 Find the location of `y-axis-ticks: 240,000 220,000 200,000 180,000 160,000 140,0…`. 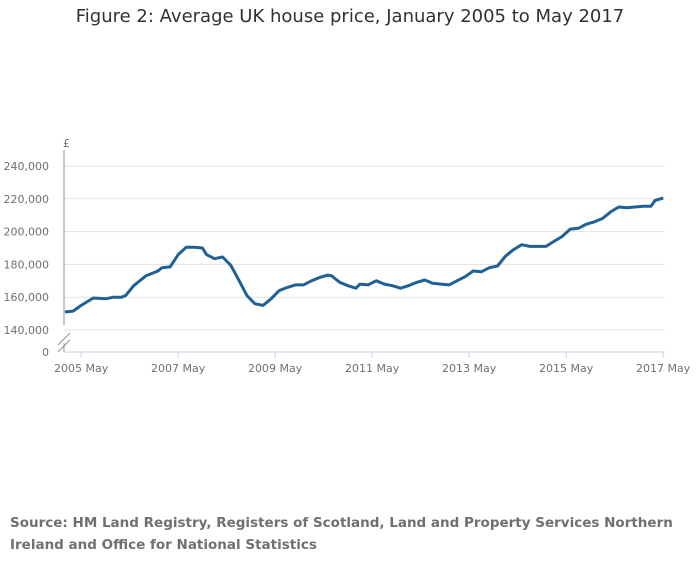

y-axis-ticks: 240,000 220,000 200,000 180,000 160,000 140,0… is located at coordinates (27, 259).